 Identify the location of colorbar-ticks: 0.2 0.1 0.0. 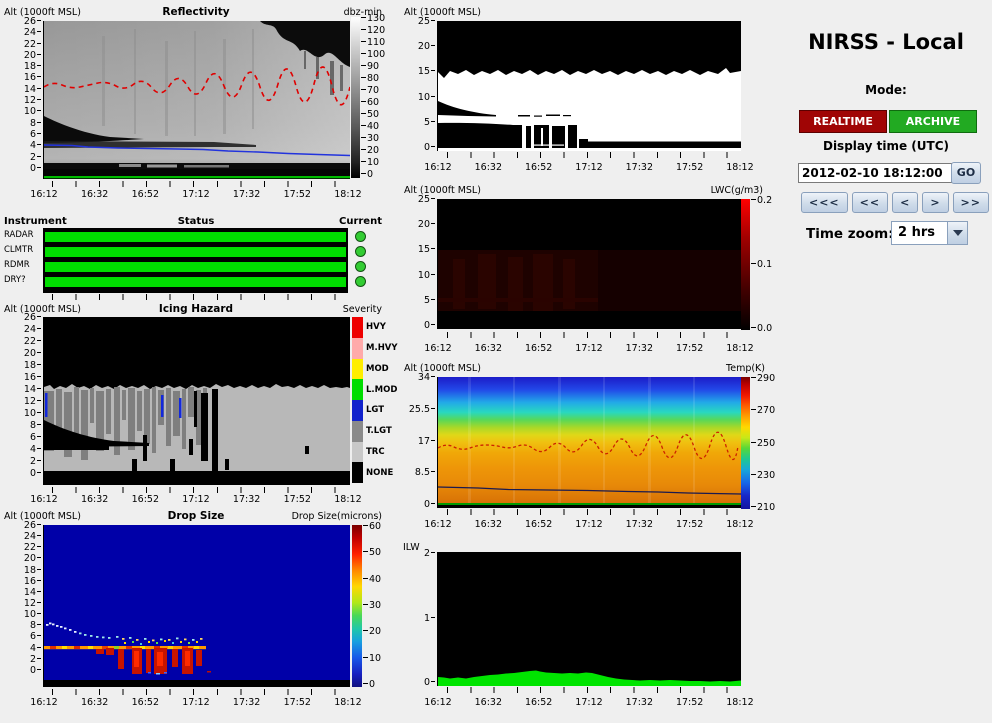
(763, 264).